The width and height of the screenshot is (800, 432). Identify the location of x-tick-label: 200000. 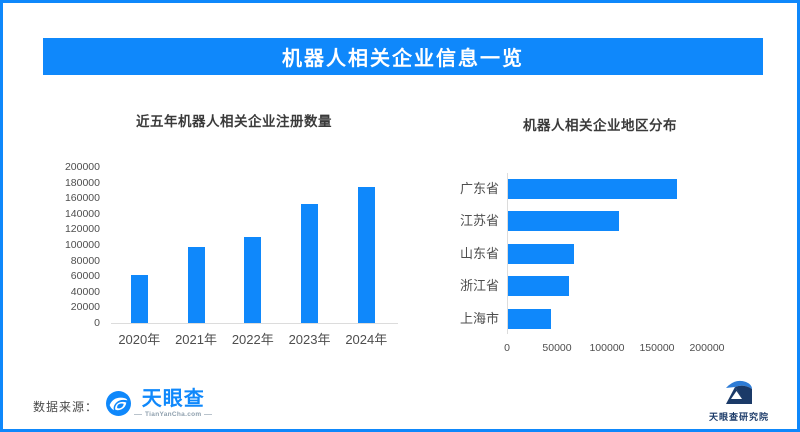
(707, 348).